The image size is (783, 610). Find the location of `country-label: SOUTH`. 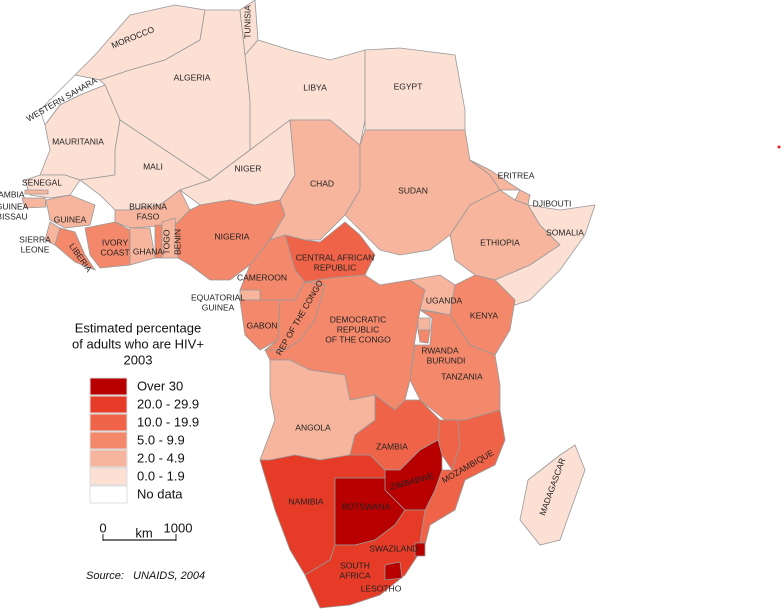

country-label: SOUTH is located at coordinates (355, 565).